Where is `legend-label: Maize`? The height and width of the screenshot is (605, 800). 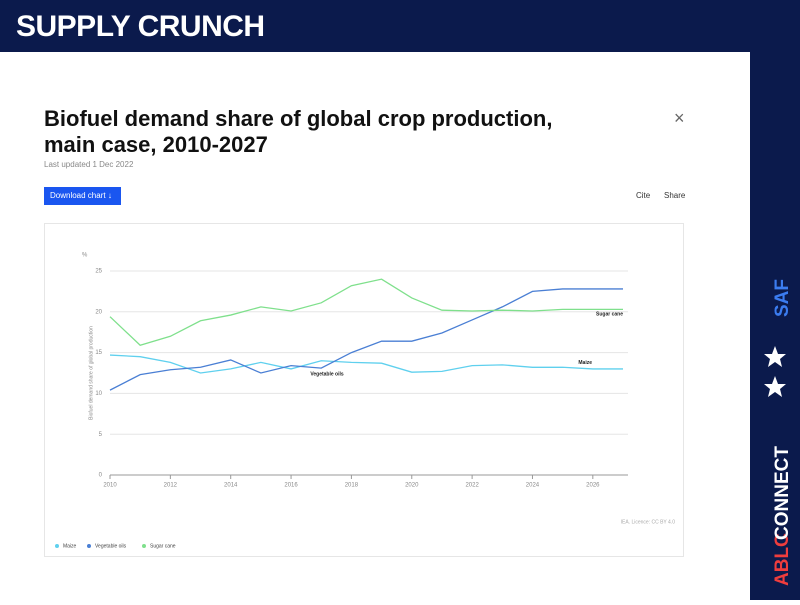
legend-label: Maize is located at coordinates (70, 546).